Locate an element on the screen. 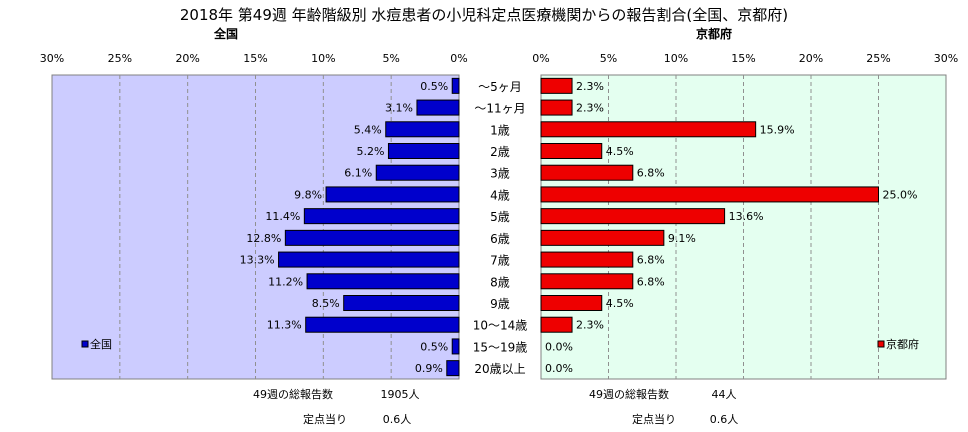 The image size is (968, 432). national-data-label: 13.3% is located at coordinates (257, 260).